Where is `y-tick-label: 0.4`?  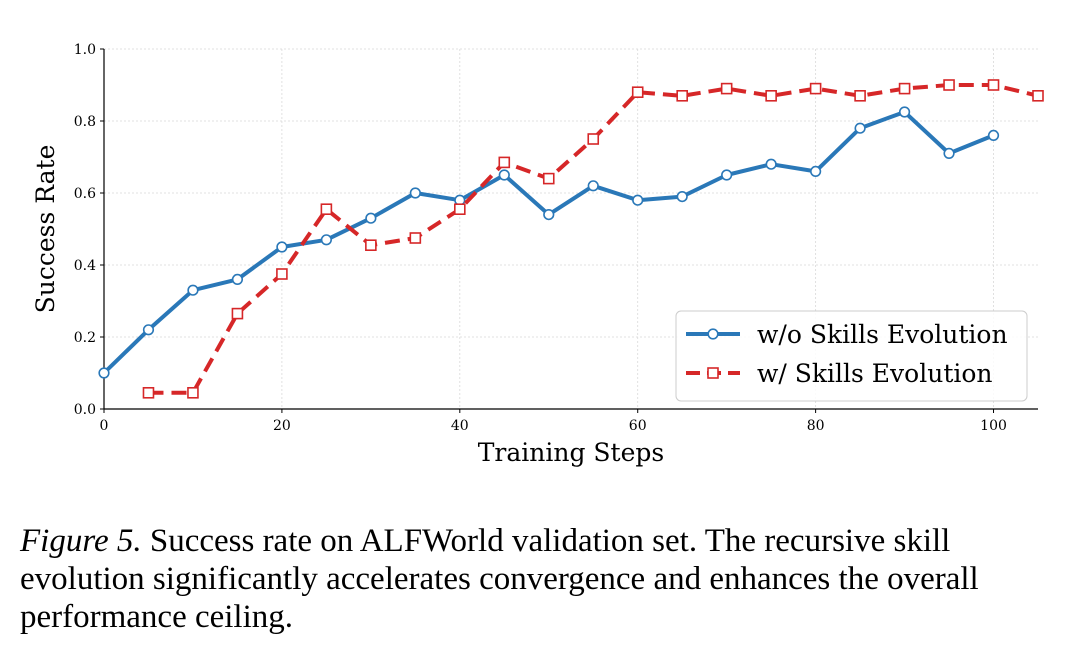
y-tick-label: 0.4 is located at coordinates (85, 266).